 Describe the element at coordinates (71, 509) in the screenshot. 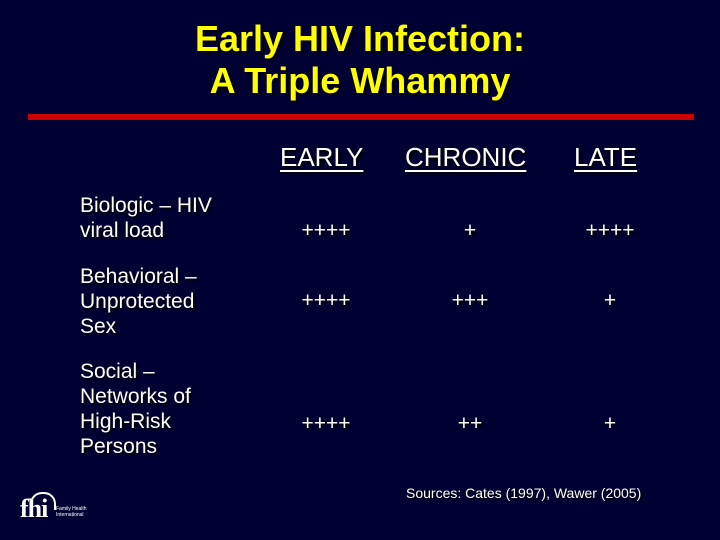

I see `logo-subtitle-line: Family Health` at that location.